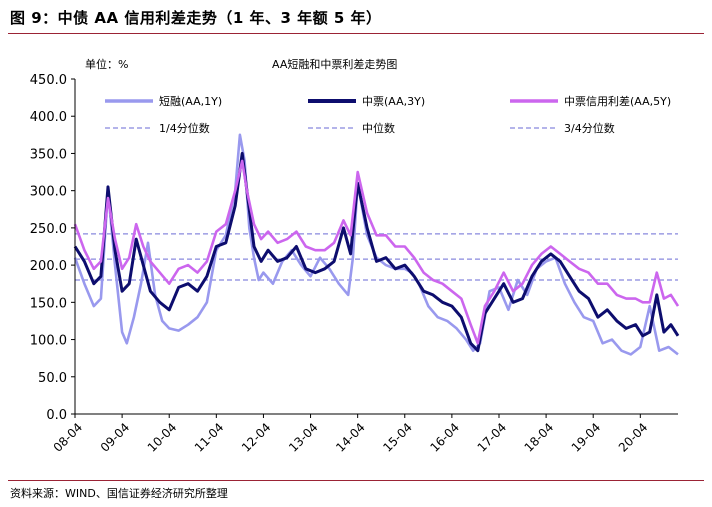  What do you see at coordinates (48, 229) in the screenshot?
I see `y-tick-label: 250.0` at bounding box center [48, 229].